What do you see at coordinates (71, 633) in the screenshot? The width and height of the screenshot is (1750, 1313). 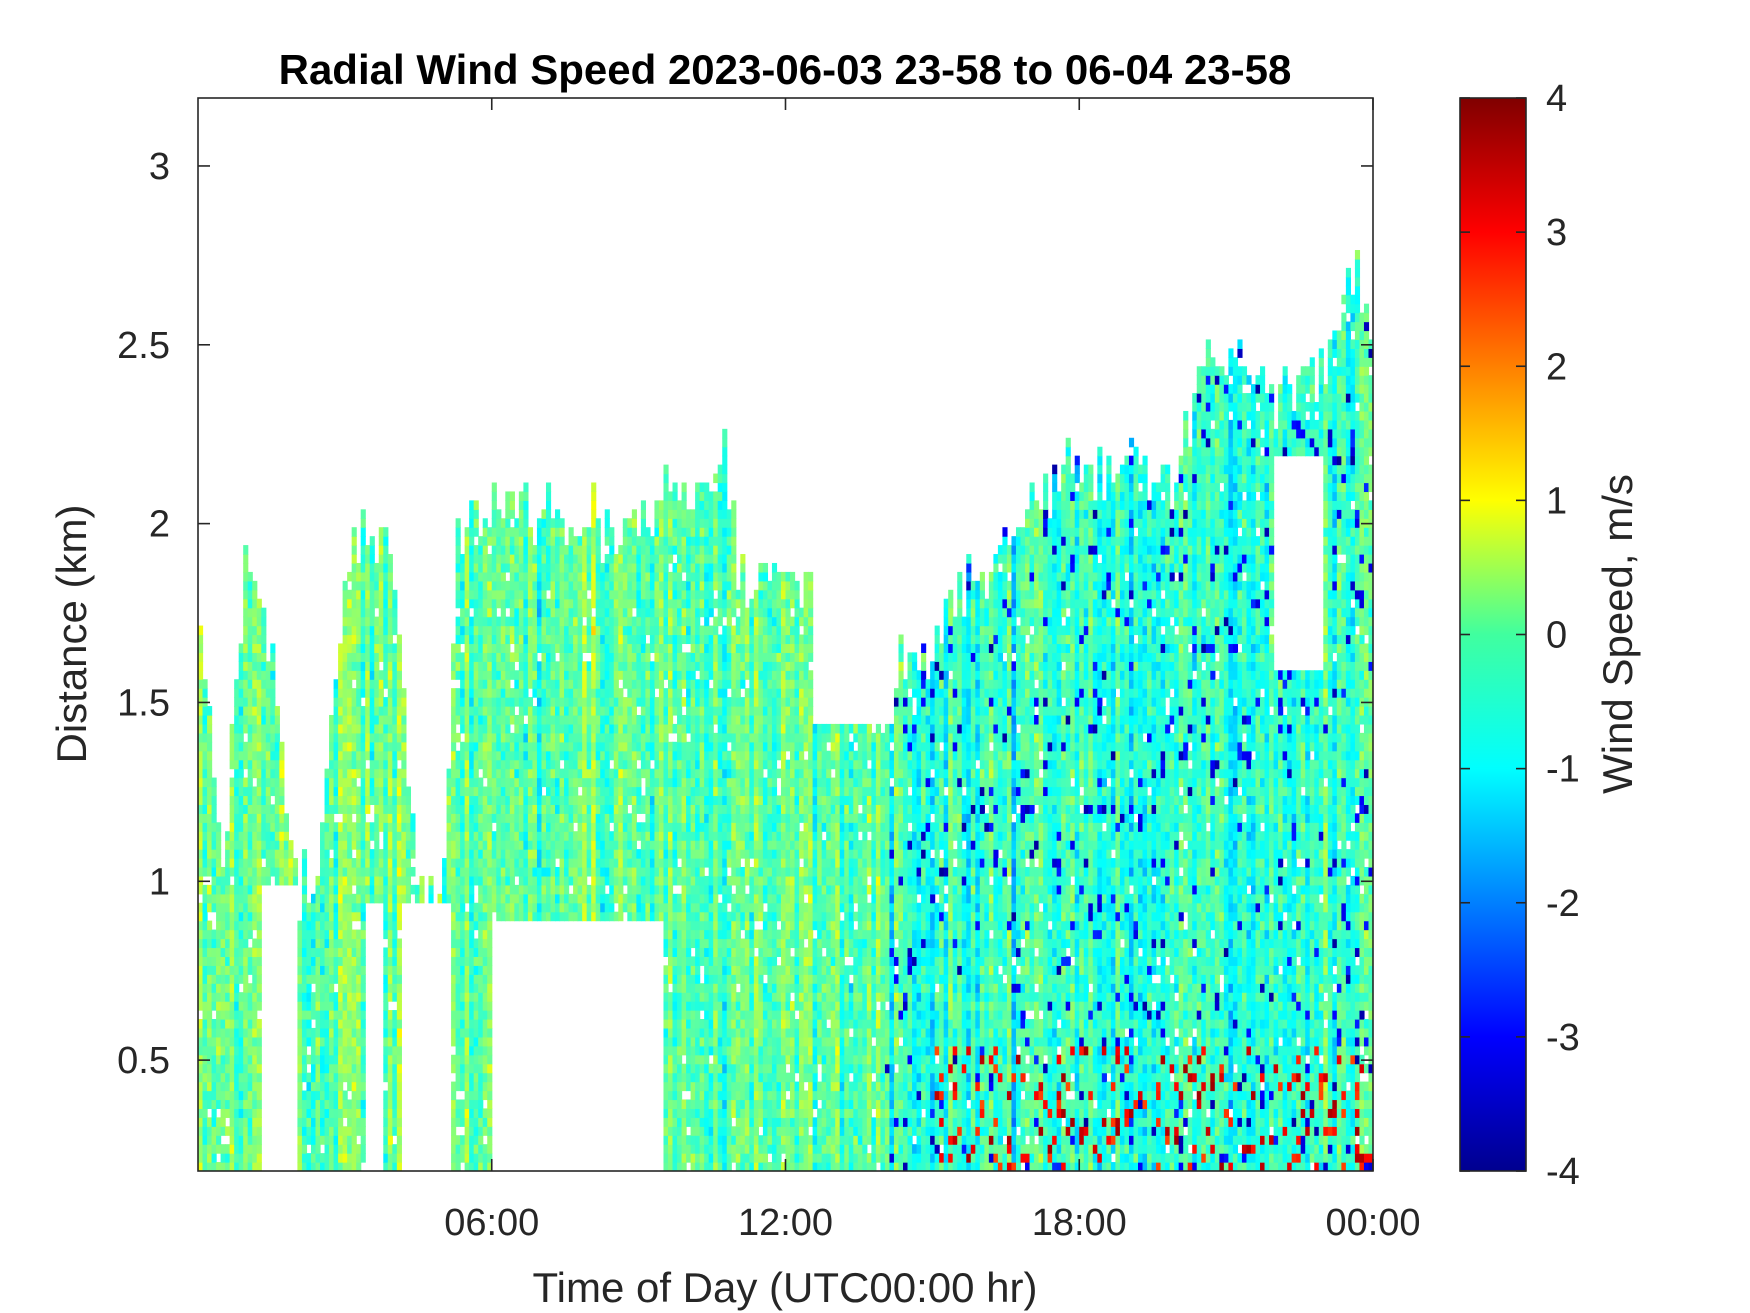 I see `y-axis-label: Distance (km)` at bounding box center [71, 633].